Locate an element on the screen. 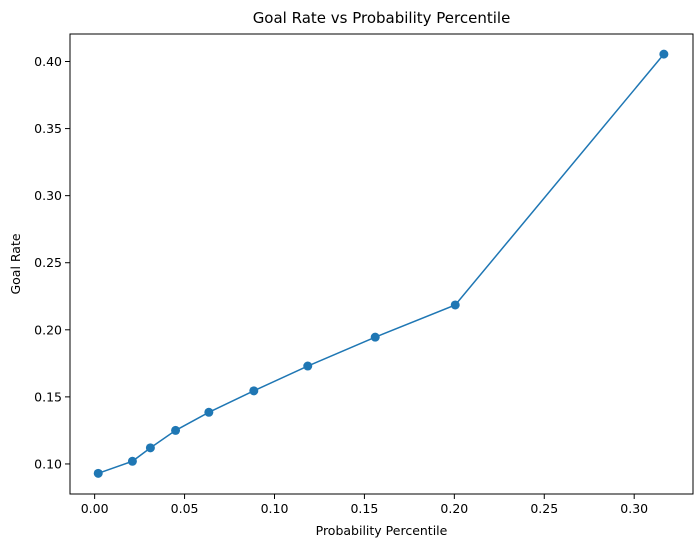 This screenshot has width=700, height=551. y-tick-label: 0.15 is located at coordinates (48, 396).